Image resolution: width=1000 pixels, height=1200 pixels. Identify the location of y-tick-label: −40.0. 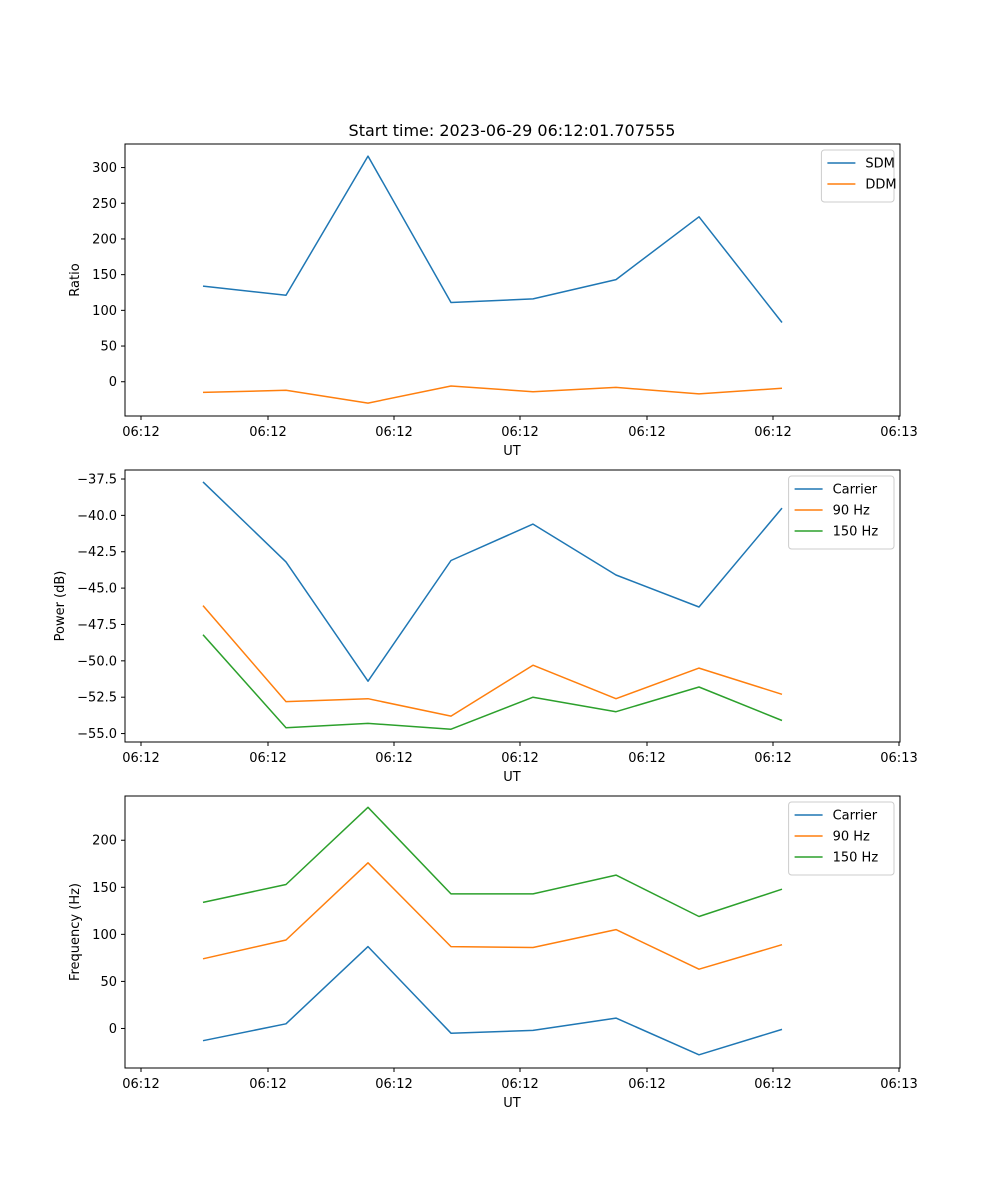
(97, 516).